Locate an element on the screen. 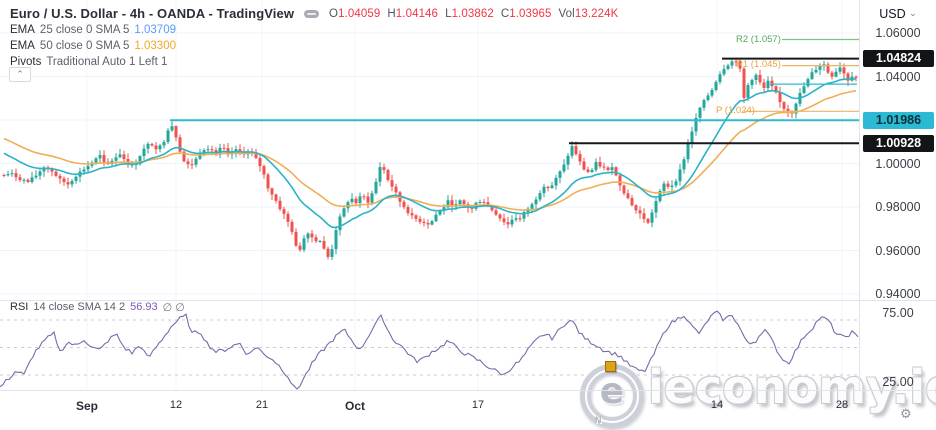 Image resolution: width=936 pixels, height=430 pixels. price-tick-label: 1.04000 is located at coordinates (898, 76).